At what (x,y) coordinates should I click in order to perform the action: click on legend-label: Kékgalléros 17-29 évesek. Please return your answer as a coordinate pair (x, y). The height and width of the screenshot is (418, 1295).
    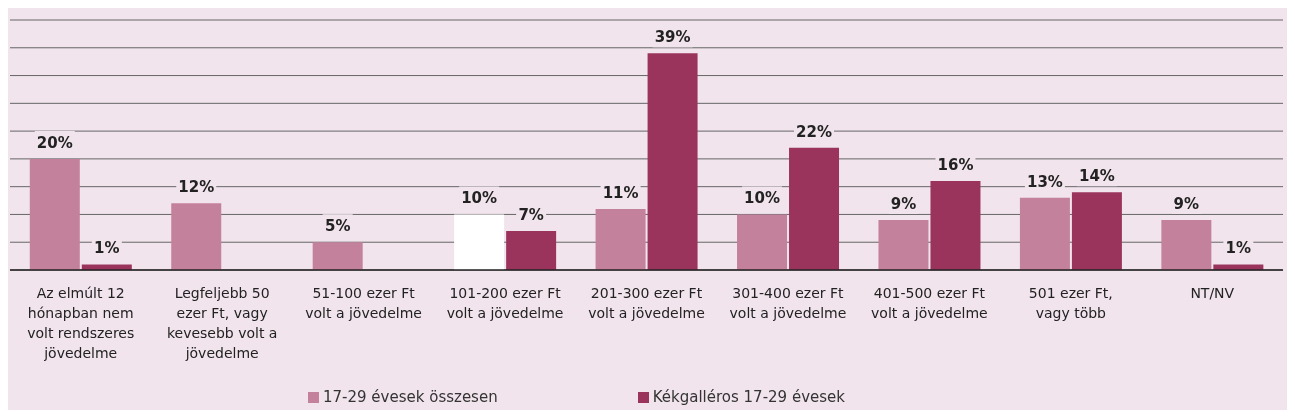
    Looking at the image, I should click on (748, 397).